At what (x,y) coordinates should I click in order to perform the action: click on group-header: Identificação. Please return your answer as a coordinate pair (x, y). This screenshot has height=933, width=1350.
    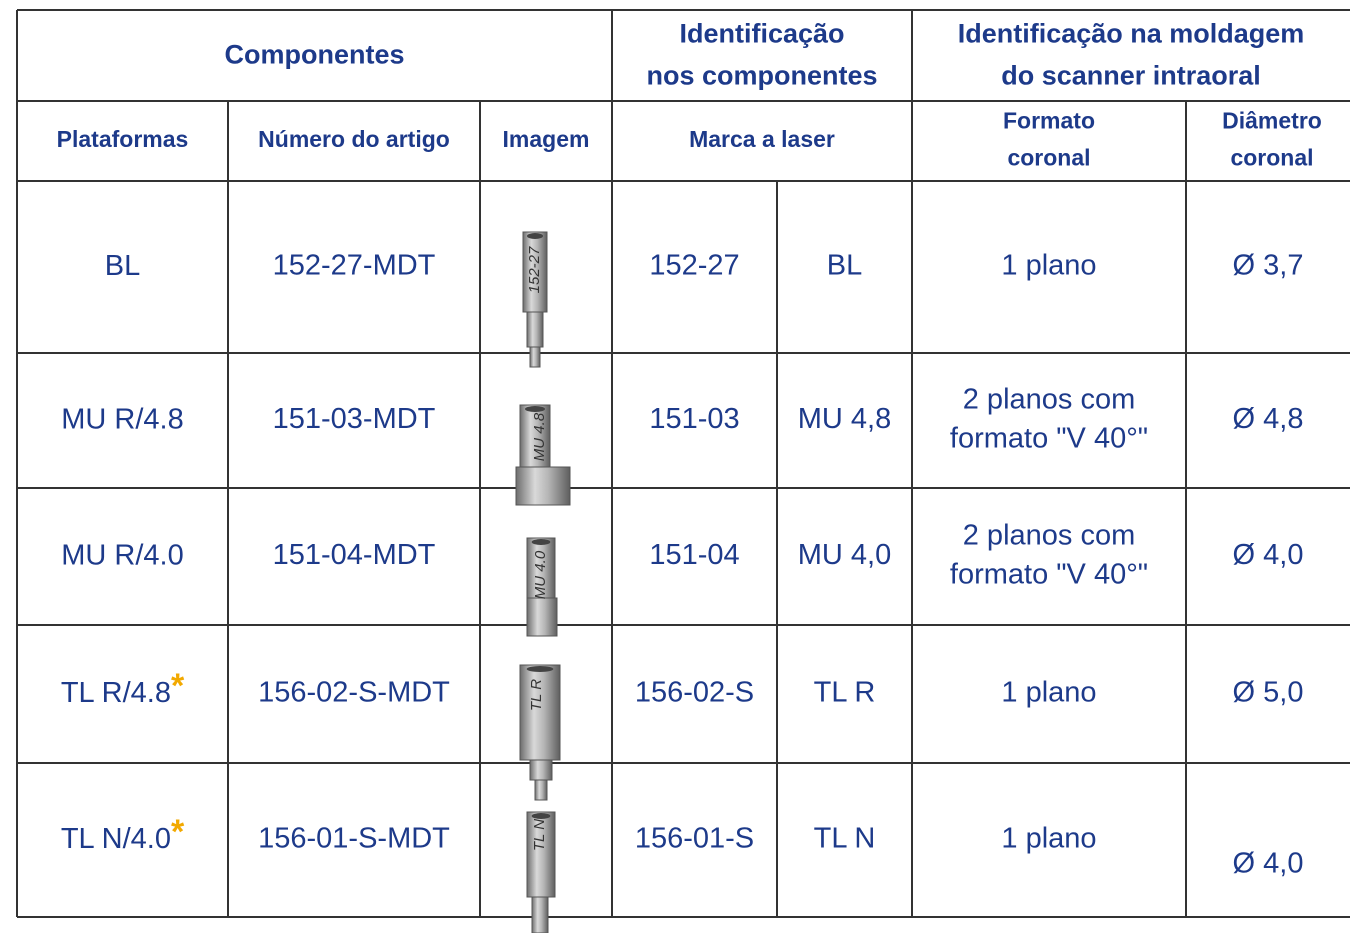
    Looking at the image, I should click on (761, 34).